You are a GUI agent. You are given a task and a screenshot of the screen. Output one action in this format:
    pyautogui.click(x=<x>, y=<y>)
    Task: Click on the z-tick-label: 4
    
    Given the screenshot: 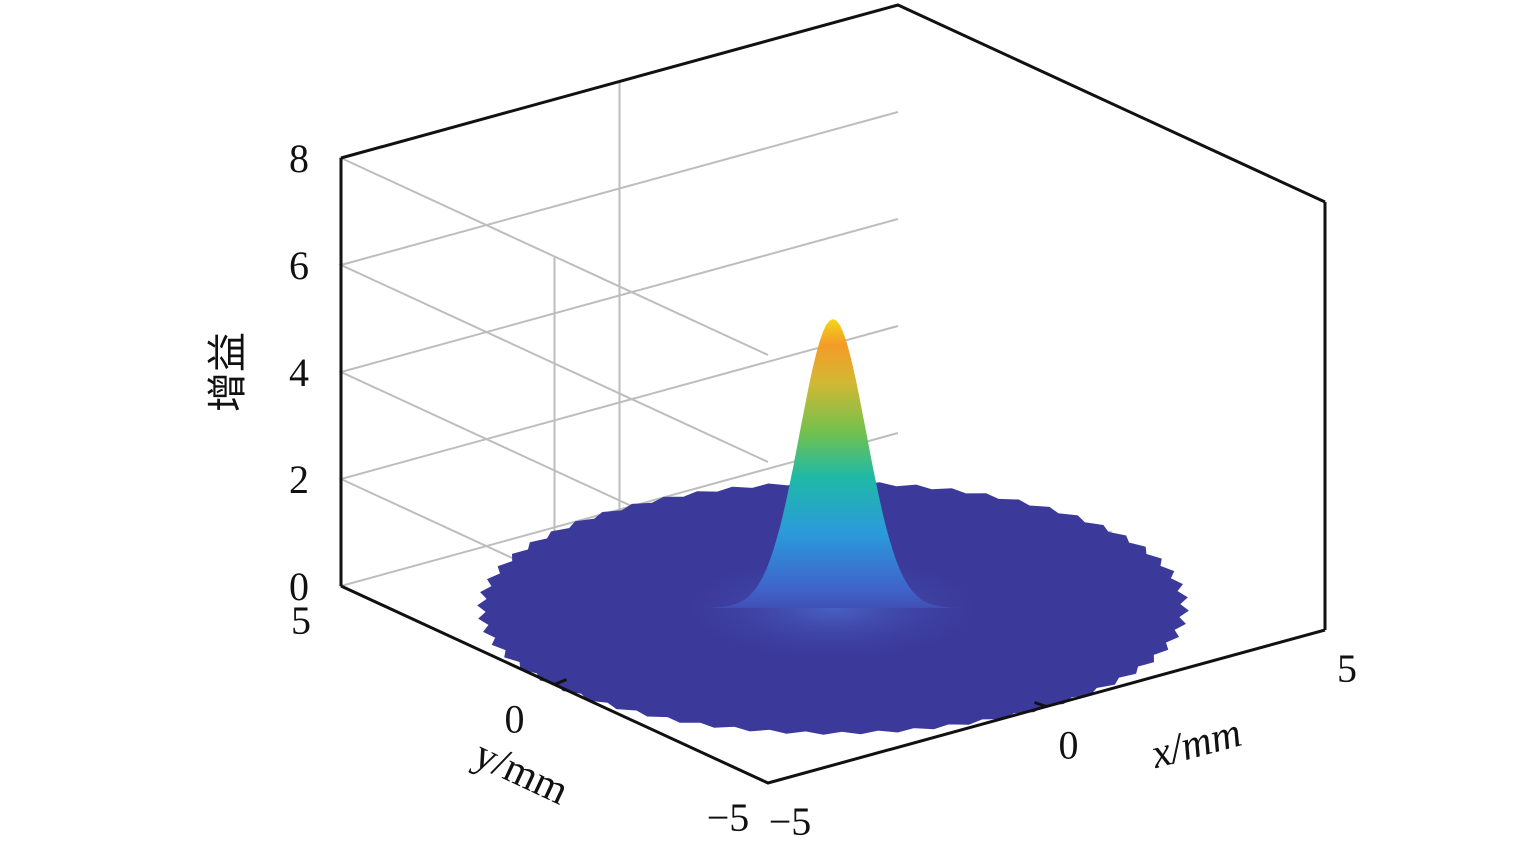 What is the action you would take?
    pyautogui.click(x=299, y=372)
    